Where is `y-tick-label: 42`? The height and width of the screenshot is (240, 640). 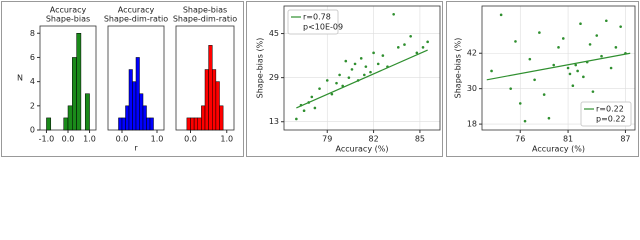
y-tick-label: 42 is located at coordinates (472, 53).